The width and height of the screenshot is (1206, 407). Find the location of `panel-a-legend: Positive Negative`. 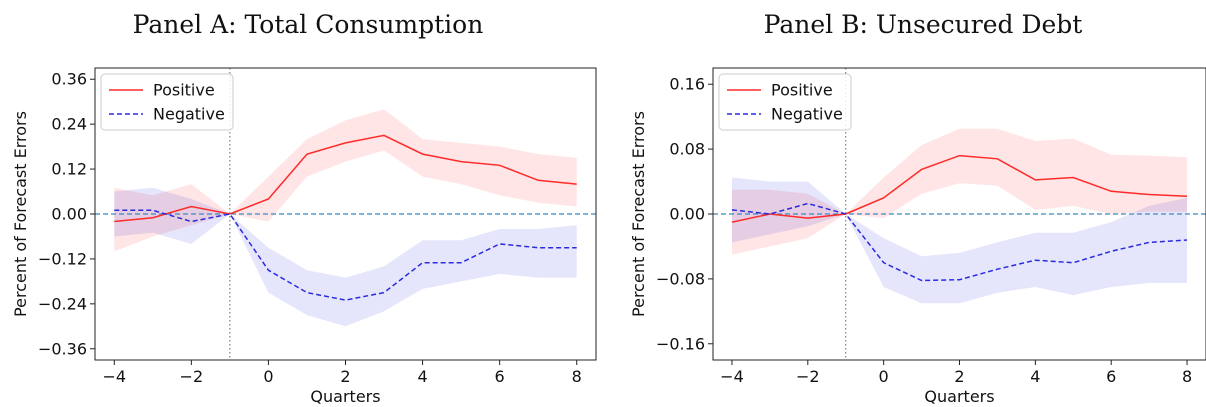

panel-a-legend: Positive Negative is located at coordinates (167, 102).